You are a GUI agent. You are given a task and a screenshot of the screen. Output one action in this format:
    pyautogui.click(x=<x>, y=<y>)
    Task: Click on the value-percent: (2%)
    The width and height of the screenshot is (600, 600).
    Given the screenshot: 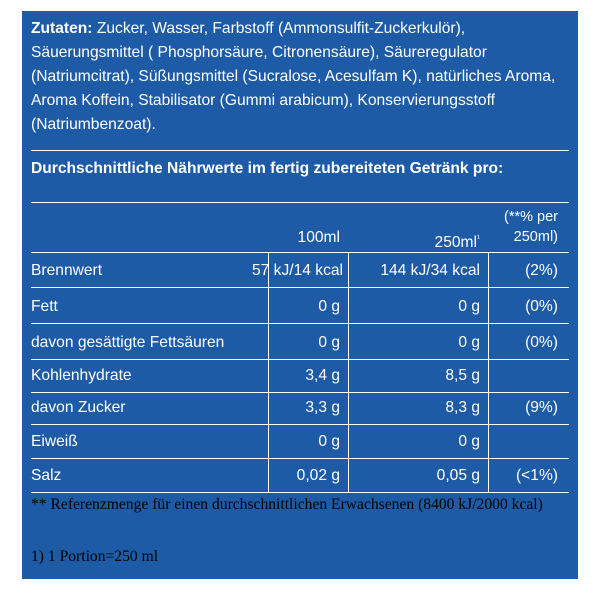 What is the action you would take?
    pyautogui.click(x=541, y=270)
    